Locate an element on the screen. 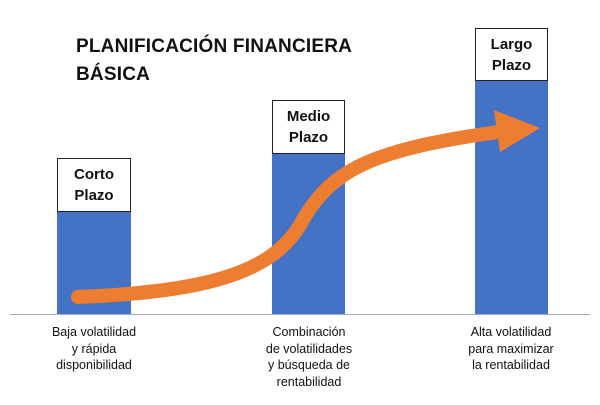  short-term-caption-line-1: Baja volatilidad is located at coordinates (94, 332).